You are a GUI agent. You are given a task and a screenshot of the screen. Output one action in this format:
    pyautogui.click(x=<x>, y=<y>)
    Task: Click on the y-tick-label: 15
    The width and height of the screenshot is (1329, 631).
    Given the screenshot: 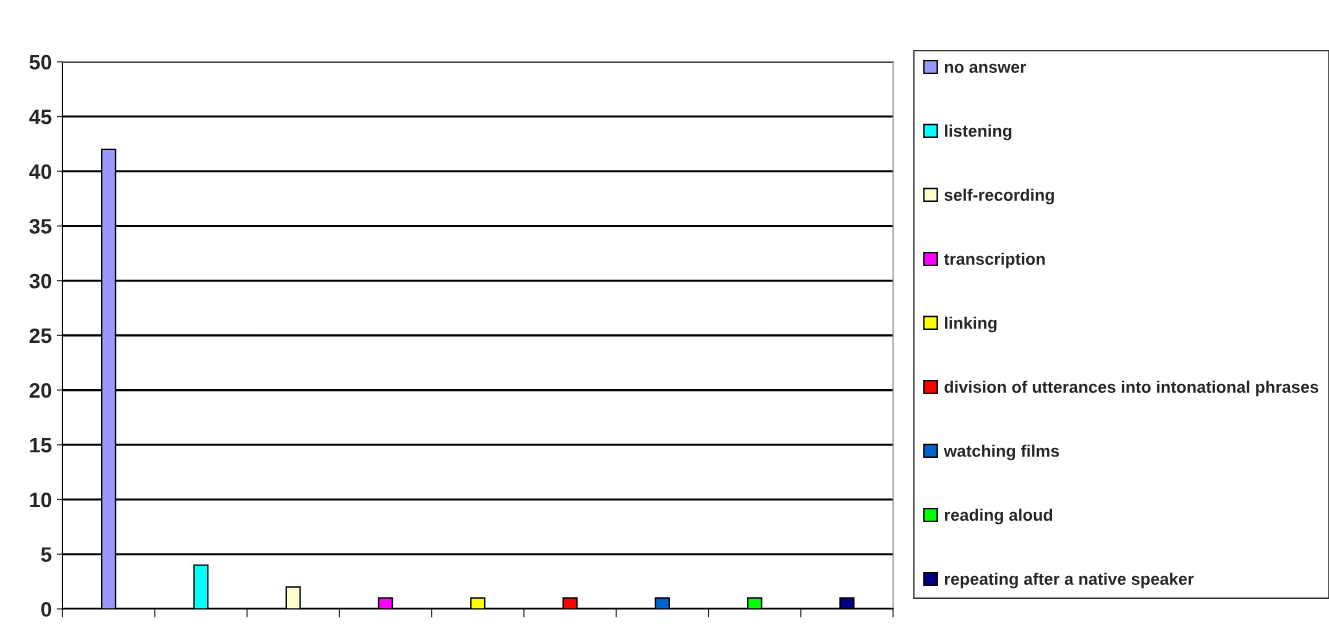 What is the action you would take?
    pyautogui.click(x=41, y=445)
    